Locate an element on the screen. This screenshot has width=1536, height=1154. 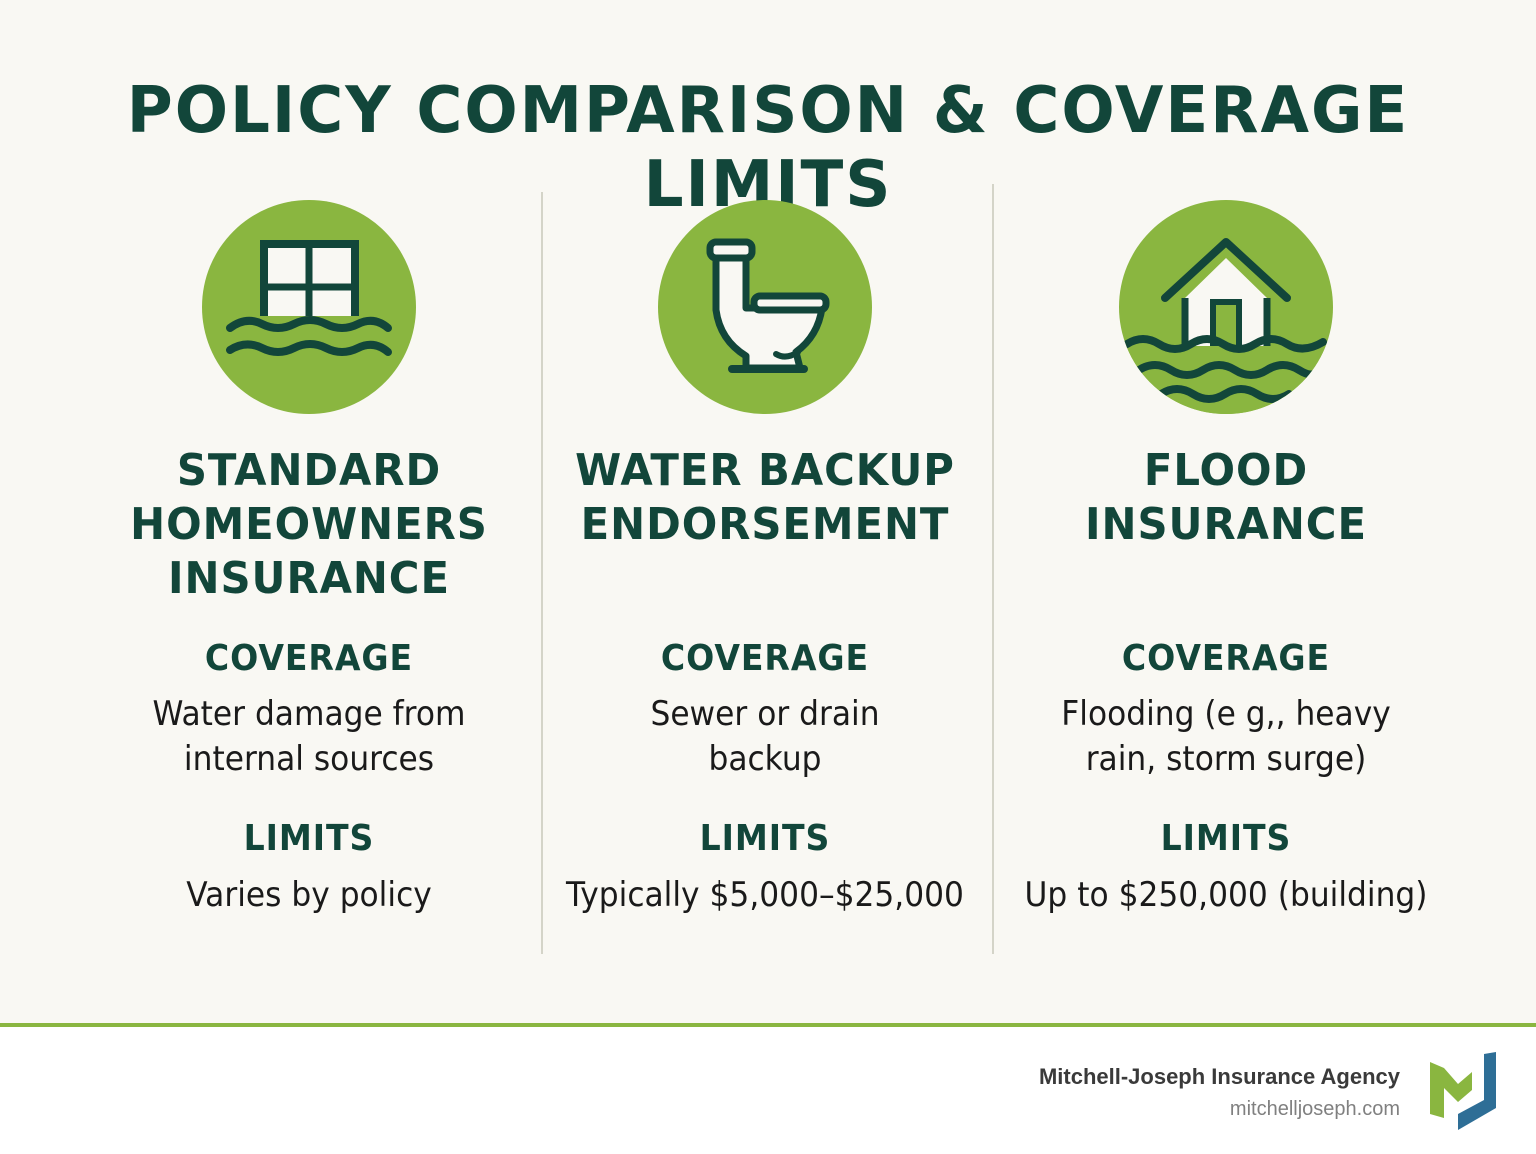
coverage-line: Flooding (e g,, heavy is located at coordinates (1226, 714).